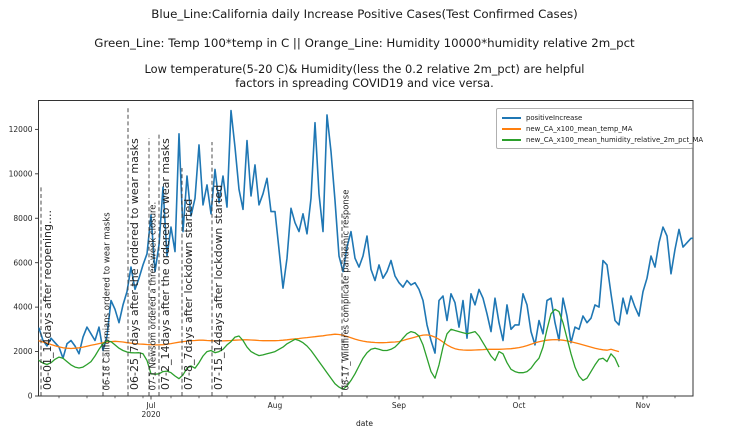  I want to click on x-tick-label: Aug, so click(275, 405).